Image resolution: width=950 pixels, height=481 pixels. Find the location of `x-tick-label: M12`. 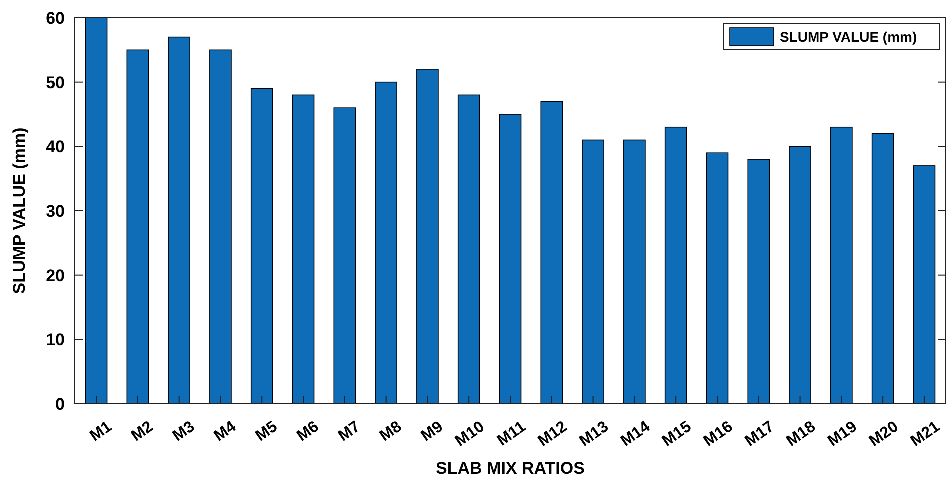

x-tick-label: M12 is located at coordinates (553, 434).